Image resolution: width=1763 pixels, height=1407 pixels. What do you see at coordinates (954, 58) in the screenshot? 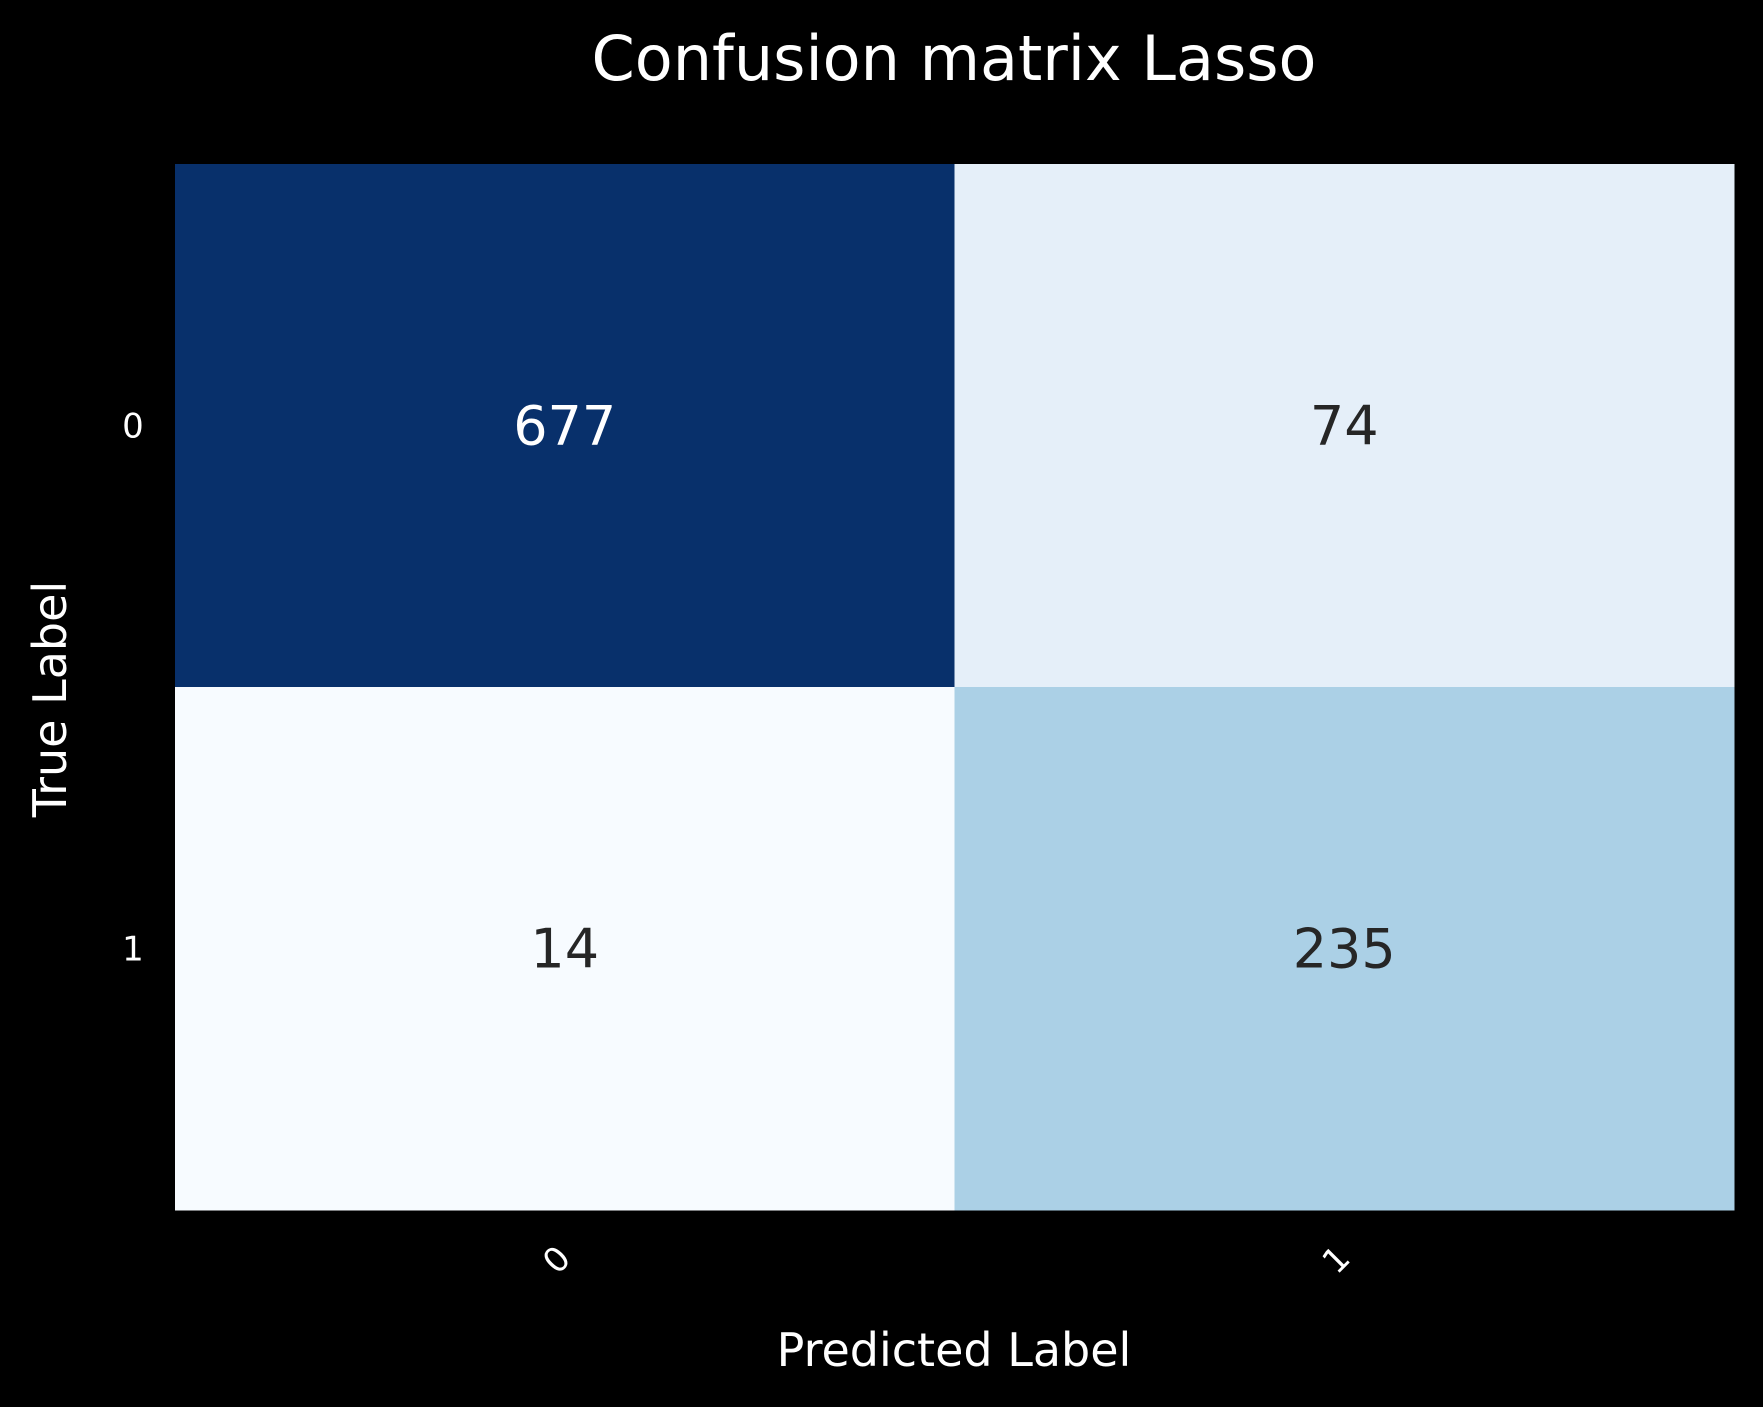
I see `chart-title: Confusion matrix Lasso` at bounding box center [954, 58].